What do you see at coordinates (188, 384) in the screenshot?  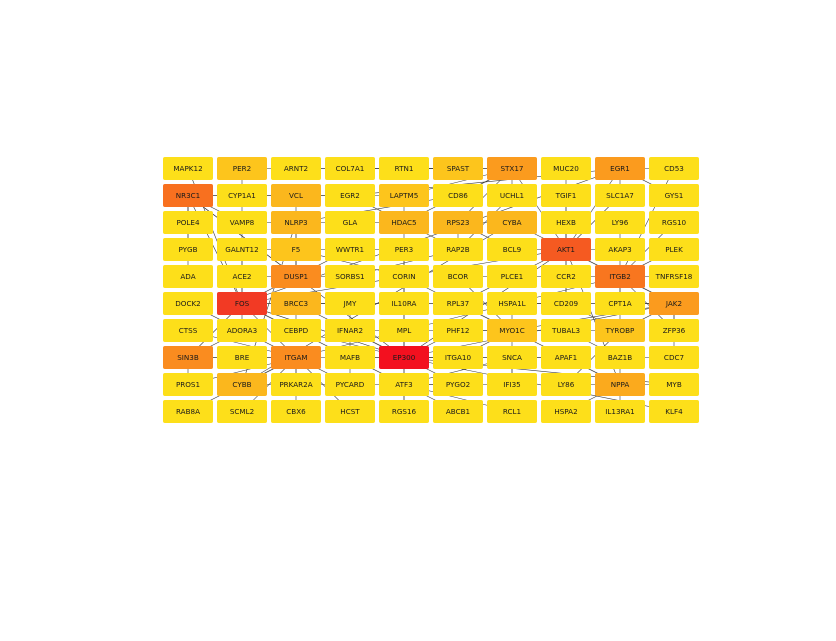 I see `gene-node-pros1: PROS1` at bounding box center [188, 384].